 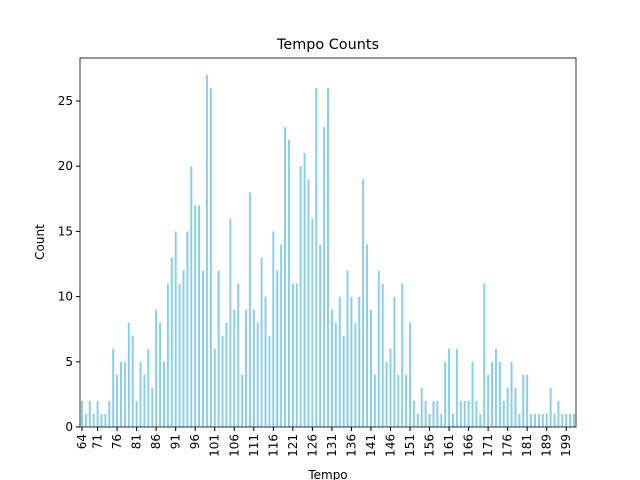 I want to click on y-tick-label: 5, so click(x=69, y=362).